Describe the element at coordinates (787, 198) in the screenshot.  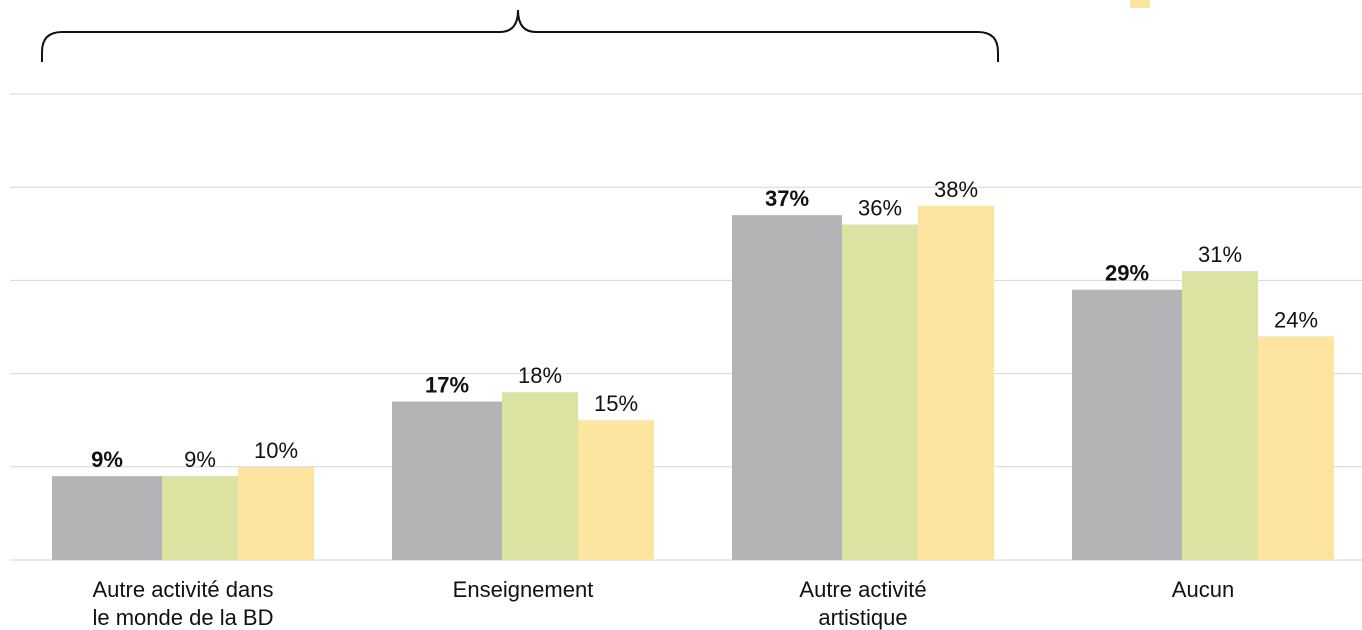
I see `data-label: 37%` at that location.